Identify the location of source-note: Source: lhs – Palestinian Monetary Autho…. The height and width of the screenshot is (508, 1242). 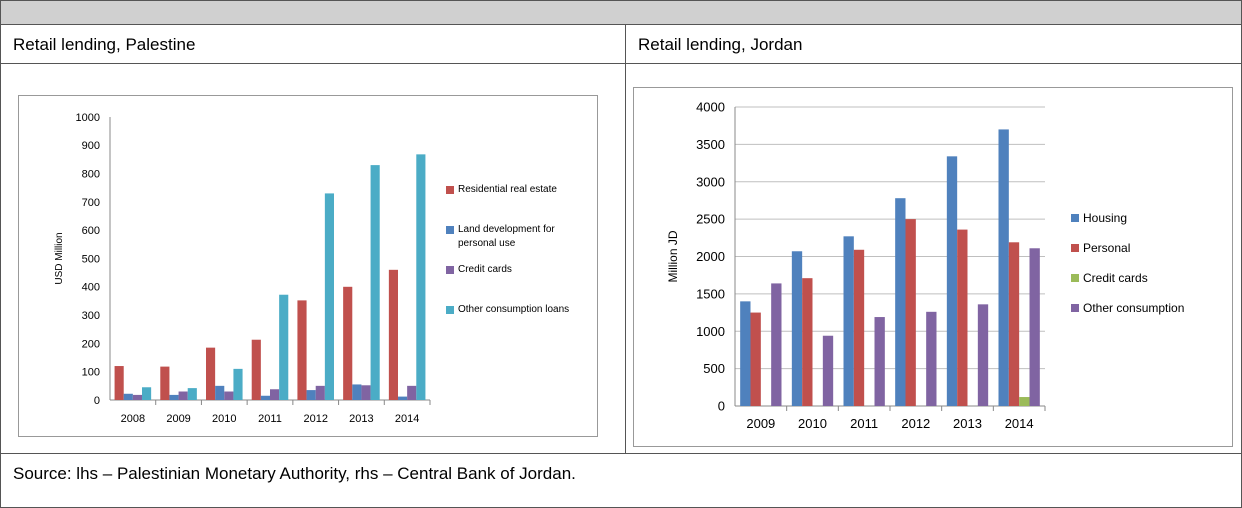
(621, 480).